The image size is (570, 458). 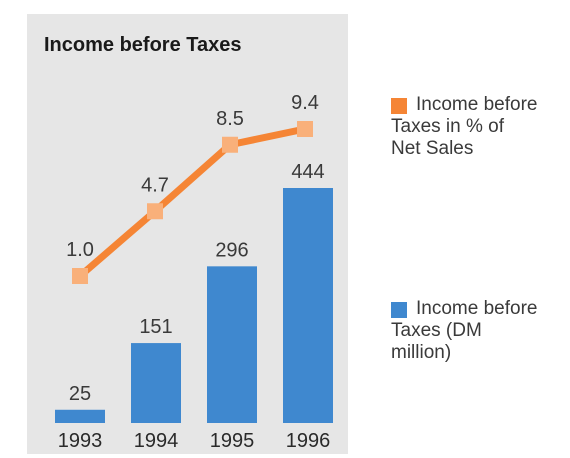 I want to click on legend-label-percent: Income before Taxes in % of Net Sales, so click(x=464, y=126).